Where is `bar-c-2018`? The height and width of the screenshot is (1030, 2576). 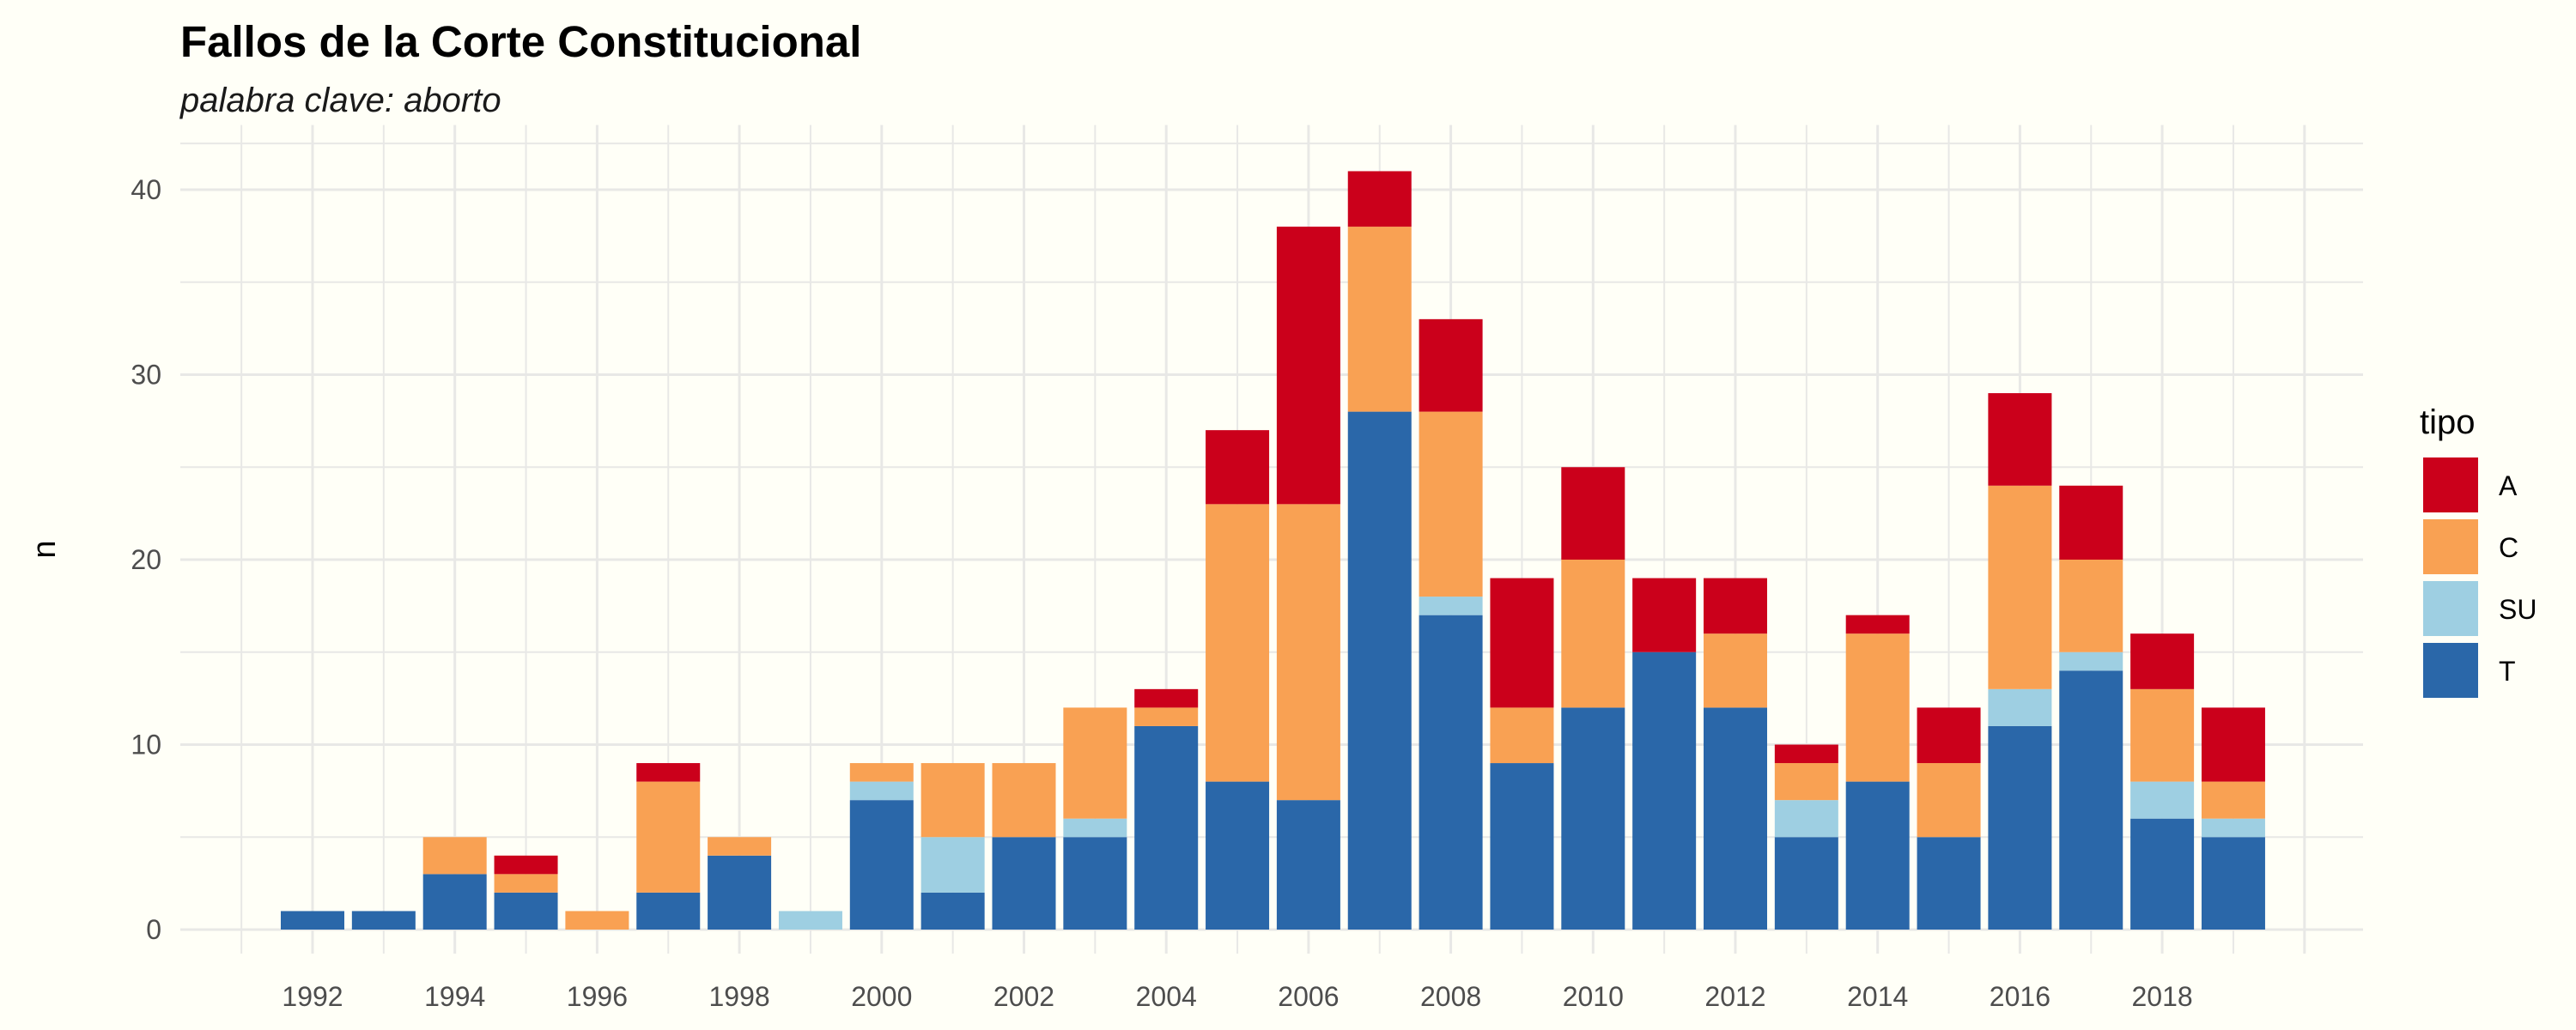 bar-c-2018 is located at coordinates (2163, 735).